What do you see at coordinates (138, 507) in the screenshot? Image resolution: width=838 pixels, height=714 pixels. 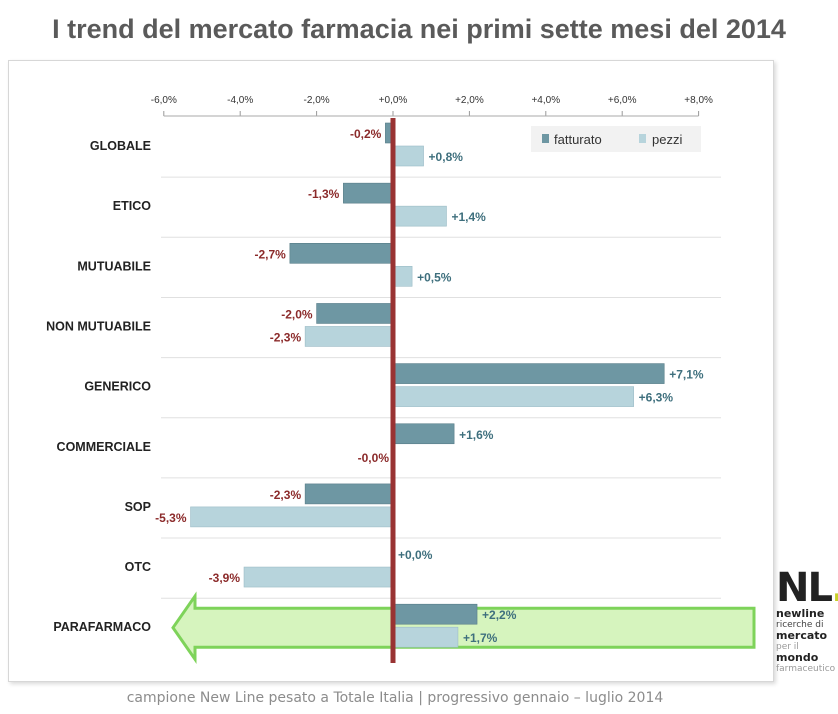 I see `category-label: SOP` at bounding box center [138, 507].